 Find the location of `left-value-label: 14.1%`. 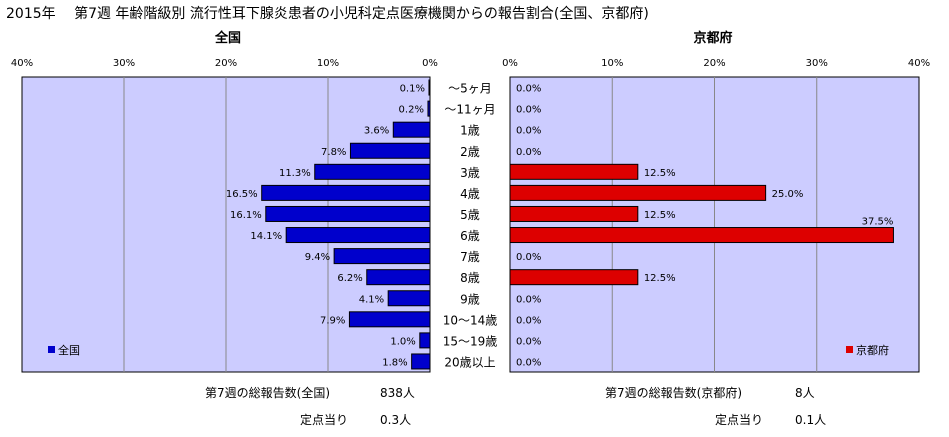

left-value-label: 14.1% is located at coordinates (266, 236).